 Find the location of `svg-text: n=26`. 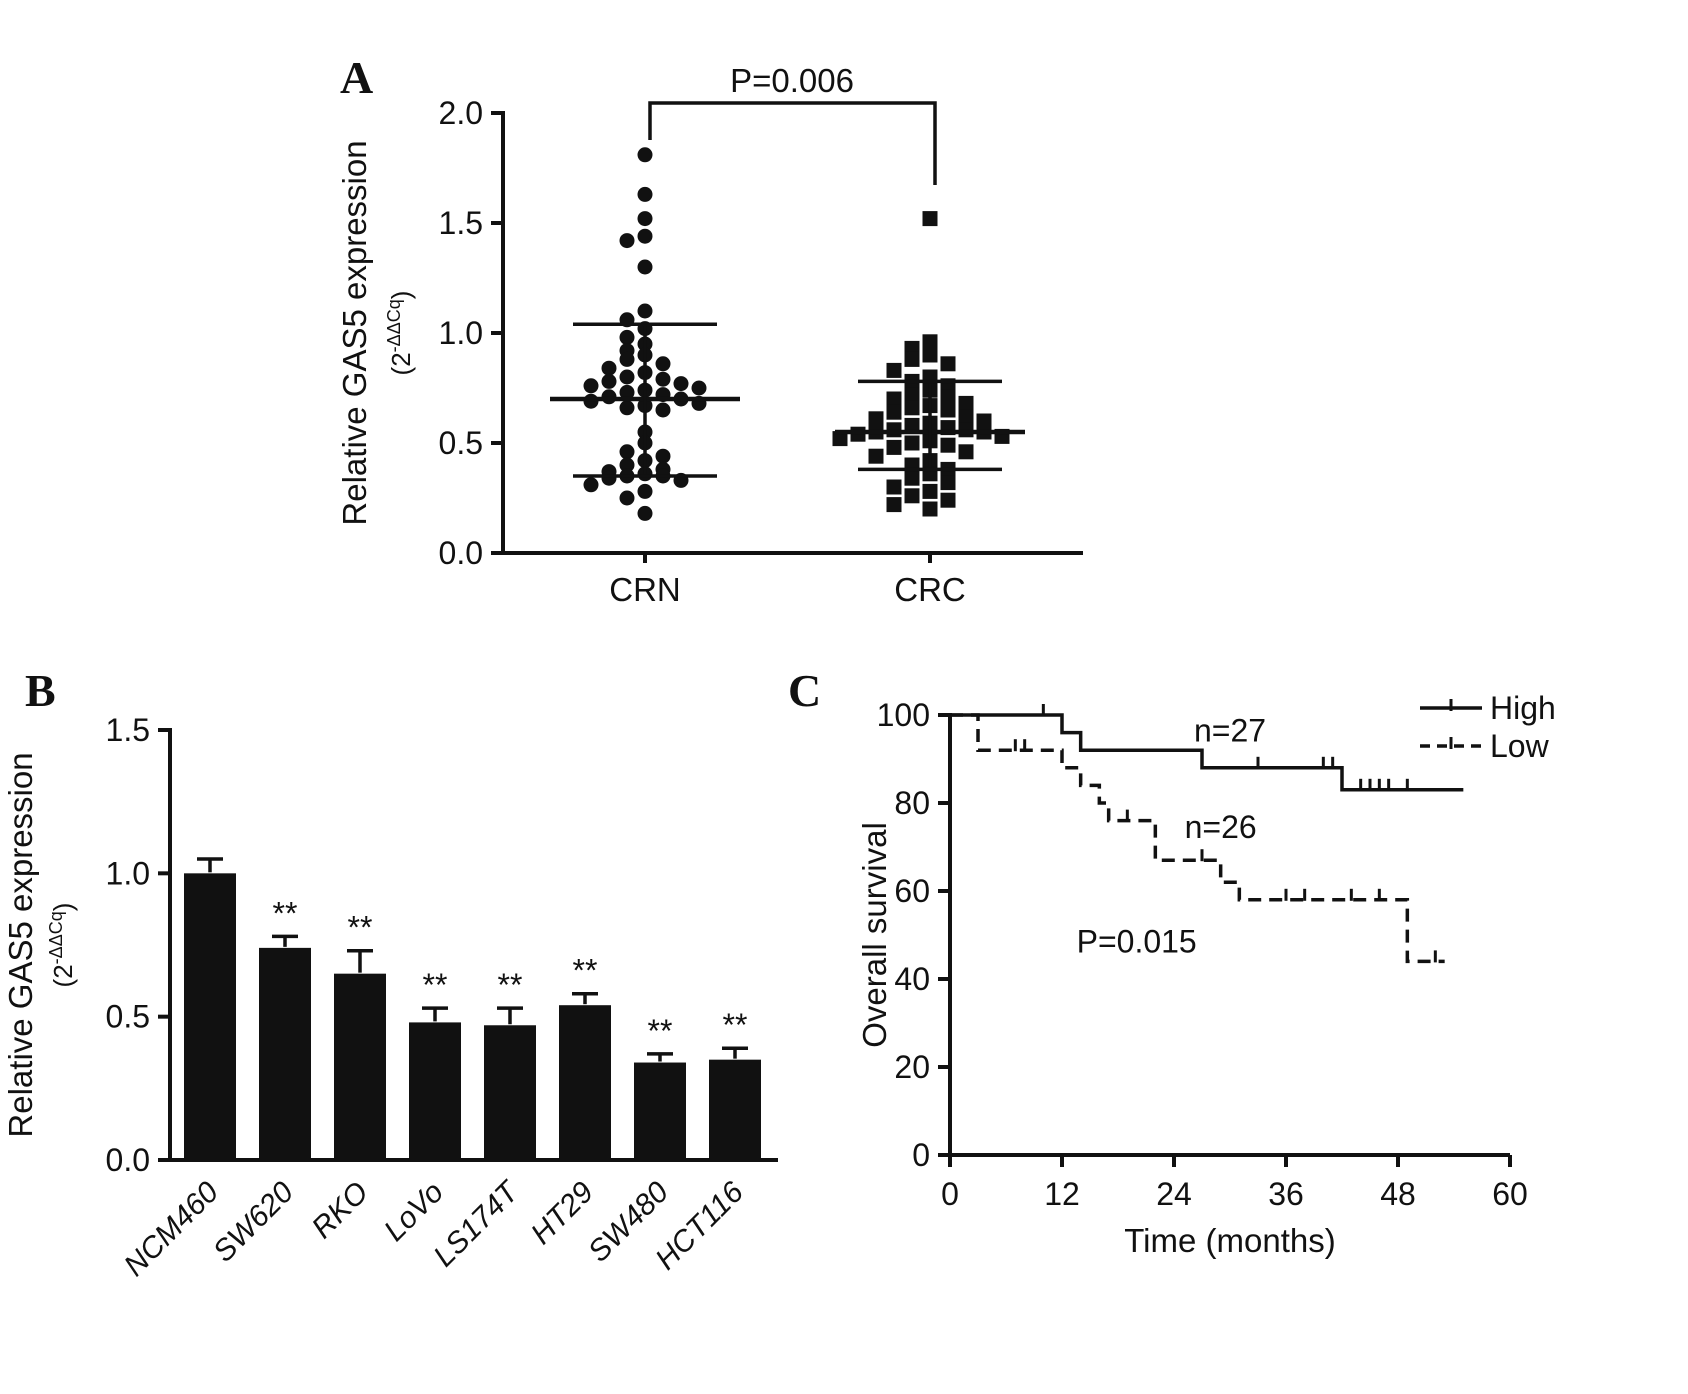

svg-text: n=26 is located at coordinates (1221, 827).